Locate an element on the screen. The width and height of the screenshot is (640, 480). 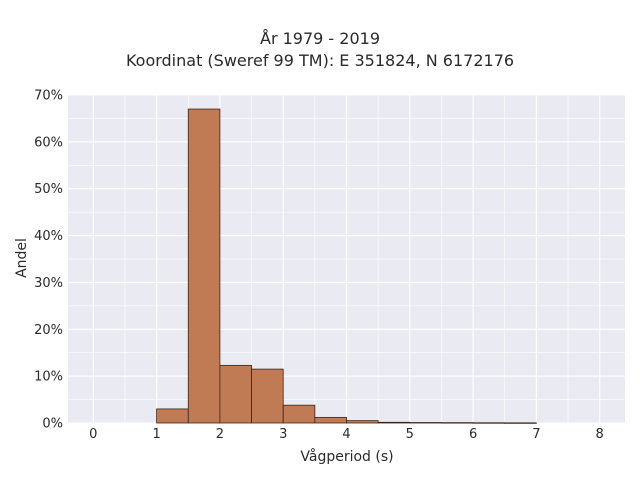
y-tick-label: 70% is located at coordinates (48, 96).